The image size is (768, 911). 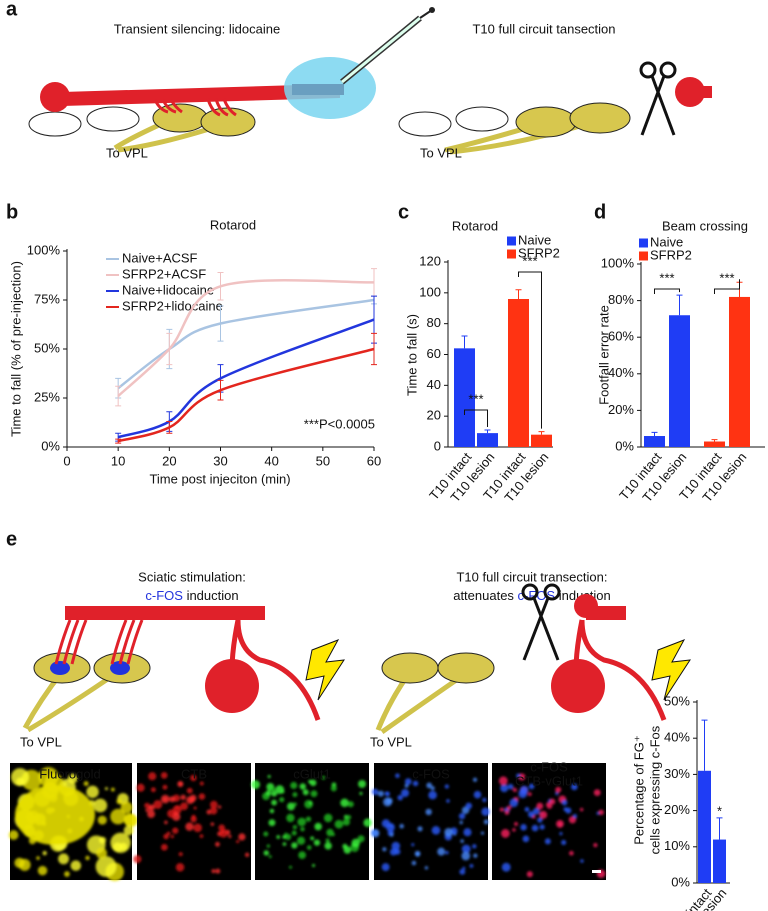 I want to click on y-axis-label: cells expressing c-Fos, so click(x=654, y=789).